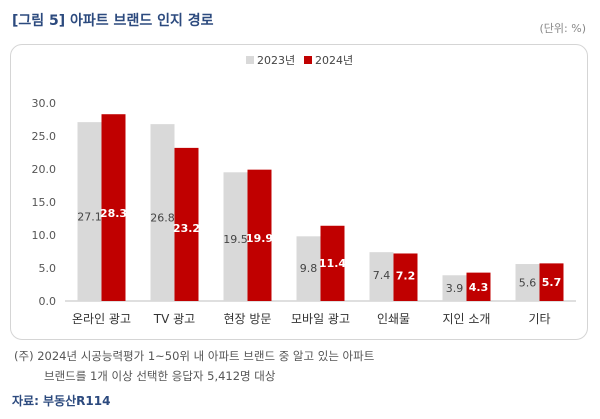  I want to click on data-label: 9.8, so click(309, 268).